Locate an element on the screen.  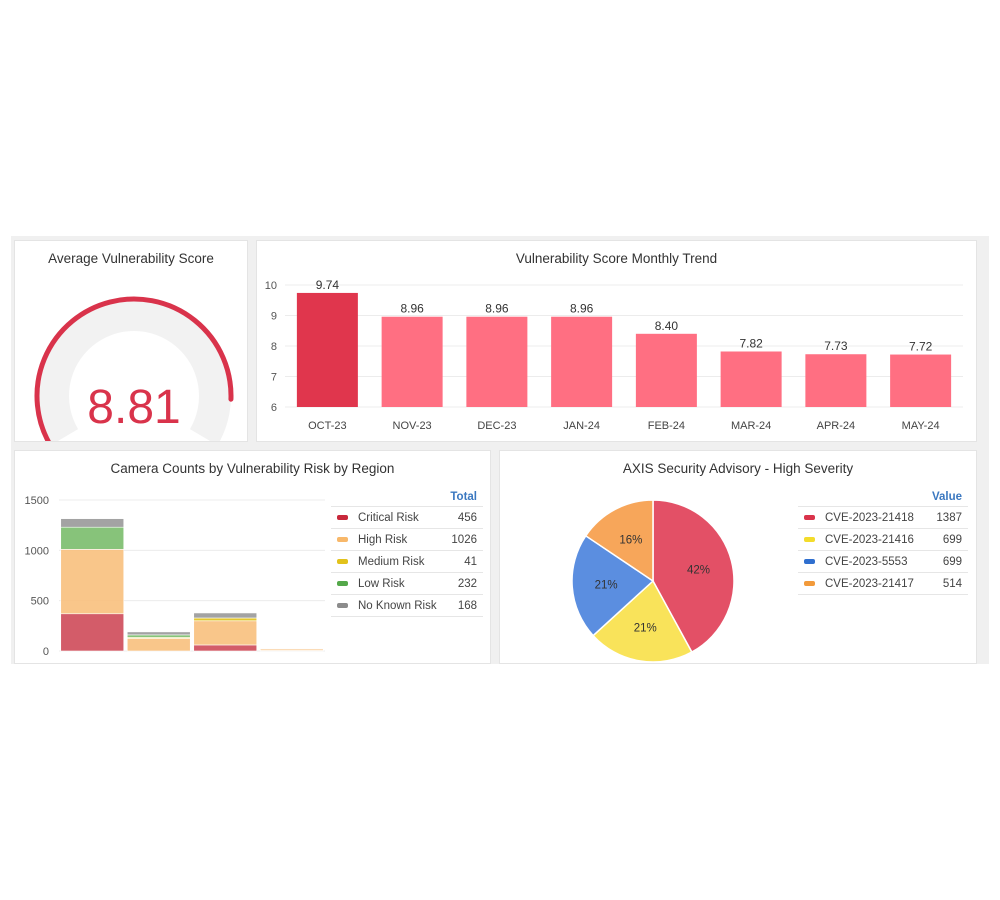
trend-y-tick: 6 is located at coordinates (274, 408).